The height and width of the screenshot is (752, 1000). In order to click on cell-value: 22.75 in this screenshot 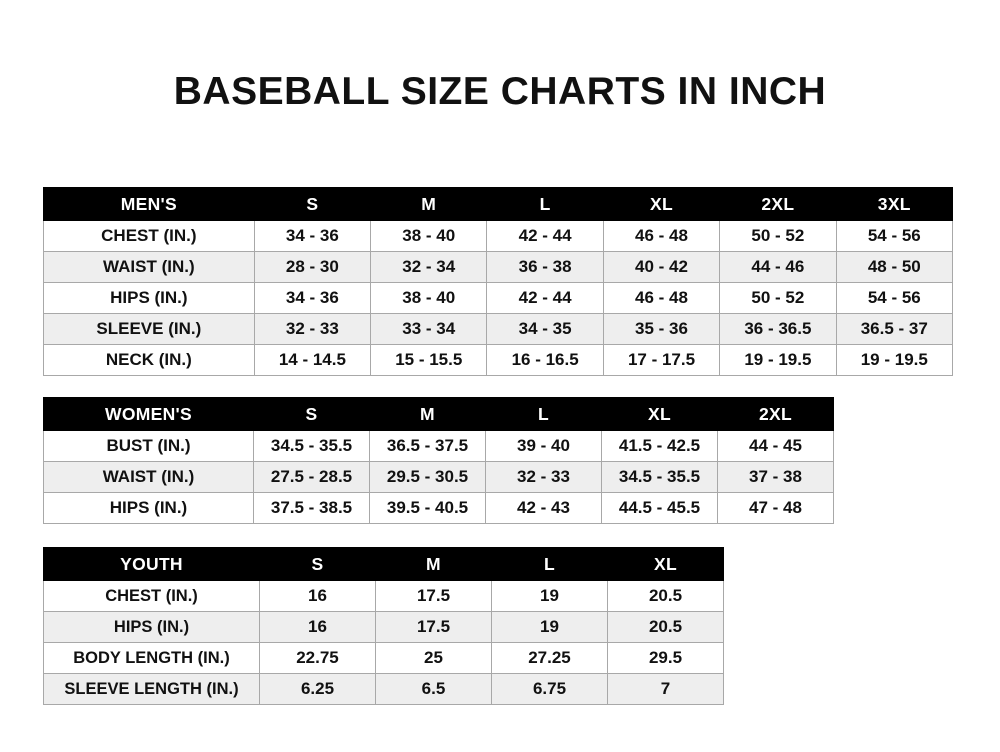, I will do `click(317, 658)`.